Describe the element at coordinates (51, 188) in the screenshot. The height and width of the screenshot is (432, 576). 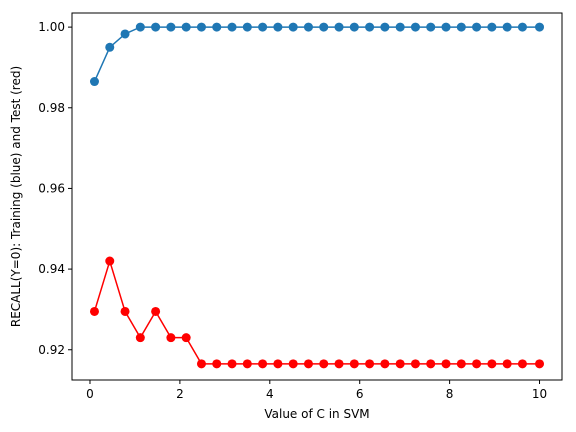
I see `y-tick-label: 0.96` at that location.